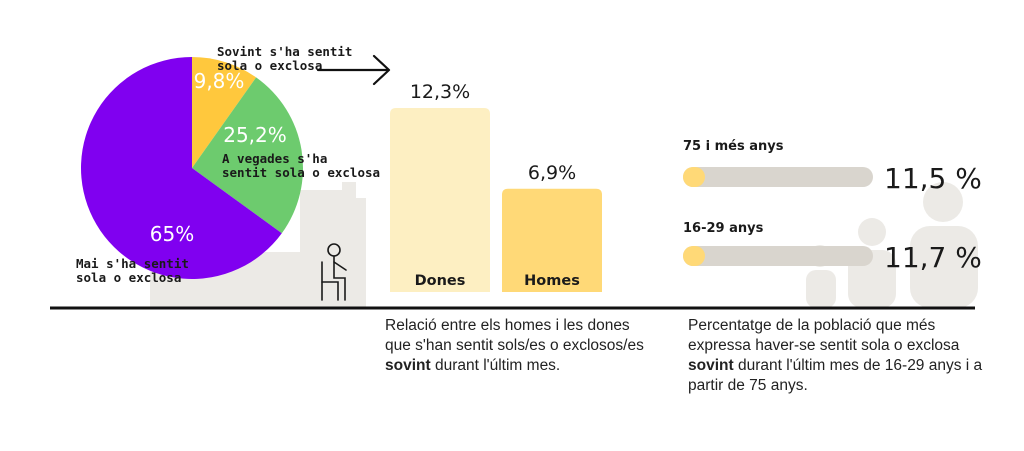  I want to click on gender-bar-chart: 12,3% Dones 6,9% Homes, so click(496, 186).